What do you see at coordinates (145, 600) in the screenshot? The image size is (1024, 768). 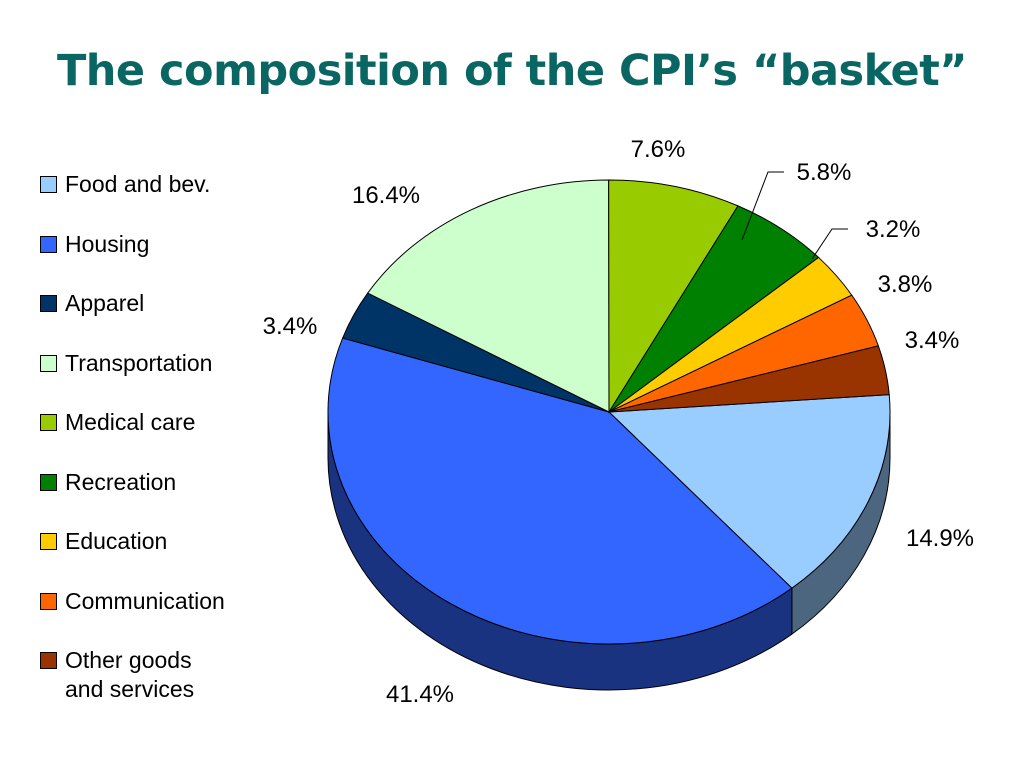 I see `legend-label: Communication` at bounding box center [145, 600].